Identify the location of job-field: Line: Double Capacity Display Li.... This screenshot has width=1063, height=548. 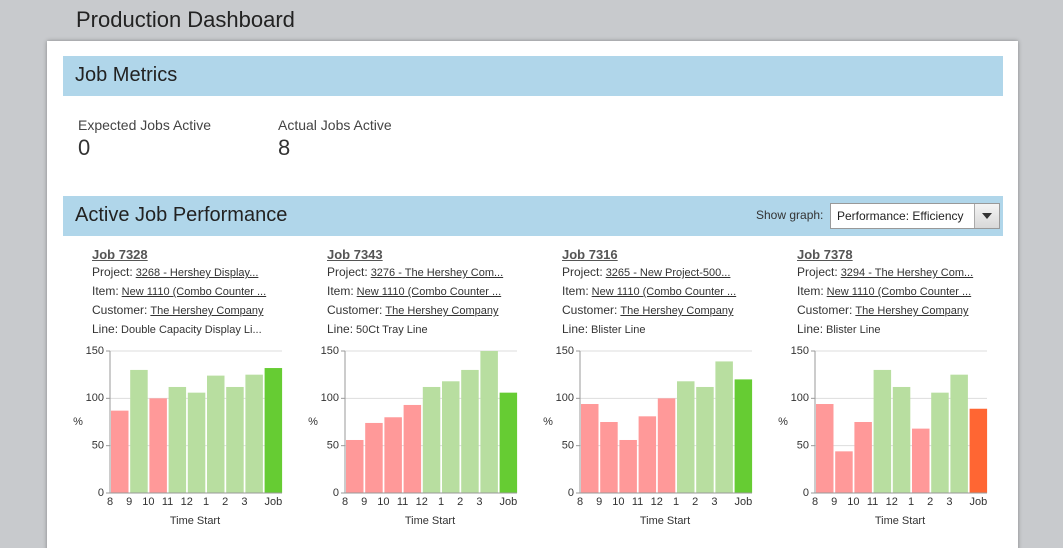
(207, 331).